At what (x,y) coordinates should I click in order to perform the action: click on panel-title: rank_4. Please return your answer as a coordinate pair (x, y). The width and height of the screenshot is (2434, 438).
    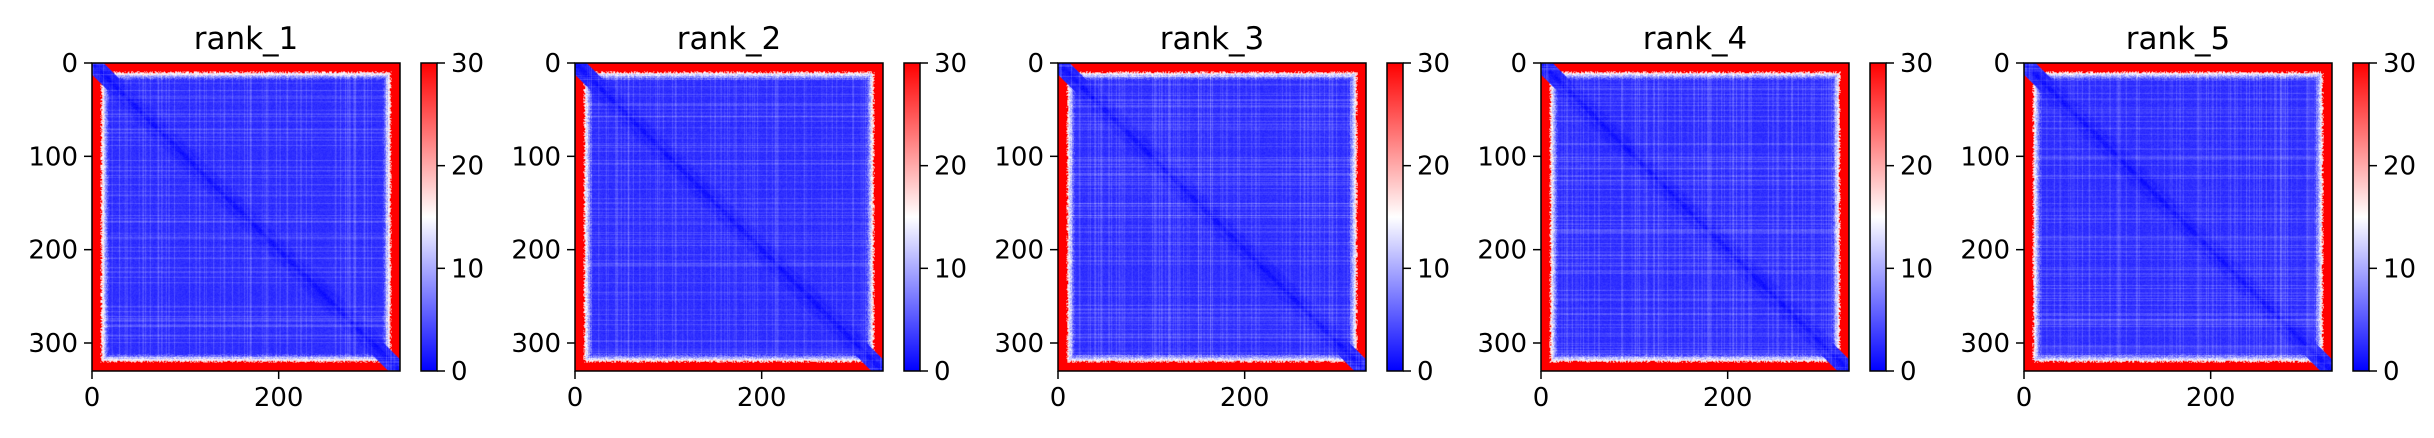
    Looking at the image, I should click on (1695, 39).